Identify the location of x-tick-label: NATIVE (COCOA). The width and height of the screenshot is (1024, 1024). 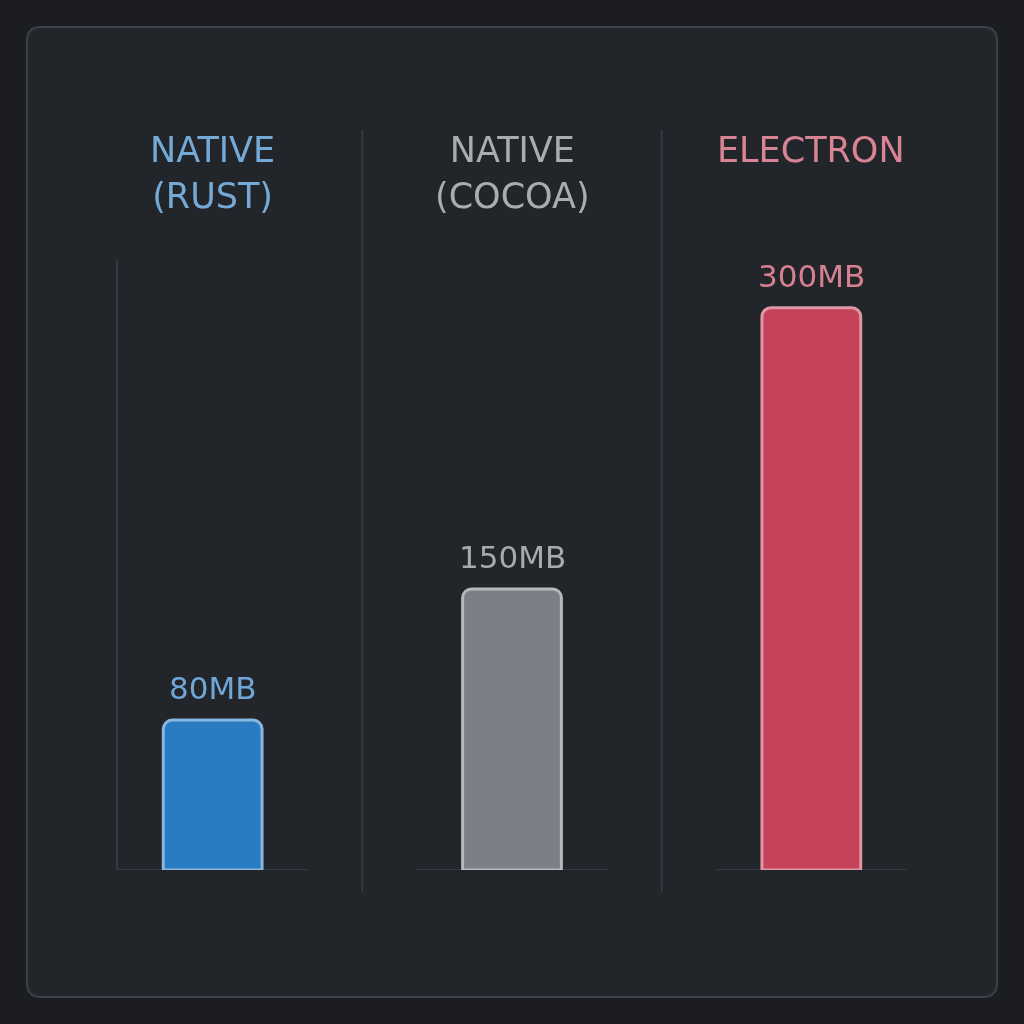
(512, 173).